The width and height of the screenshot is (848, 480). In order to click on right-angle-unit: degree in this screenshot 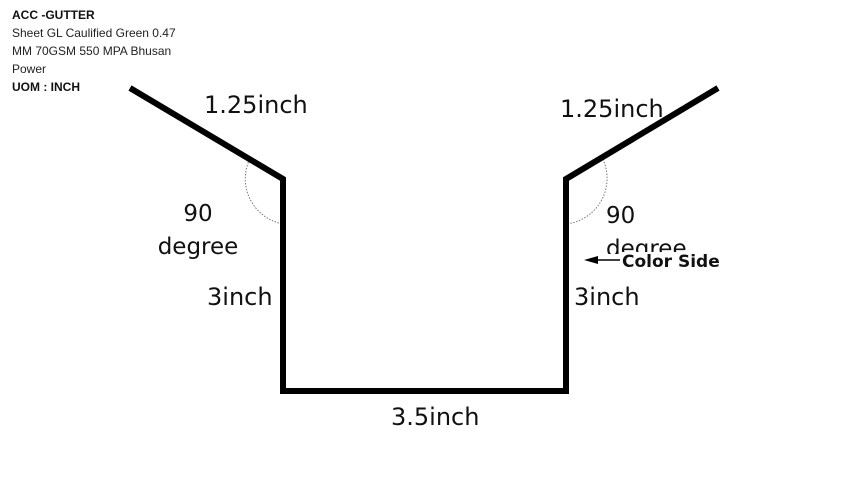, I will do `click(646, 245)`.